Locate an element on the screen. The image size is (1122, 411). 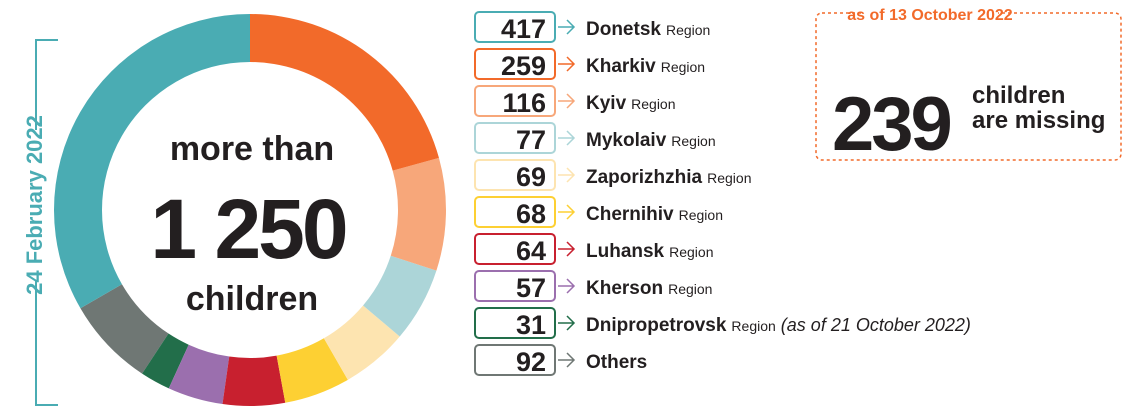
category-label: Kharkiv Region is located at coordinates (645, 66).